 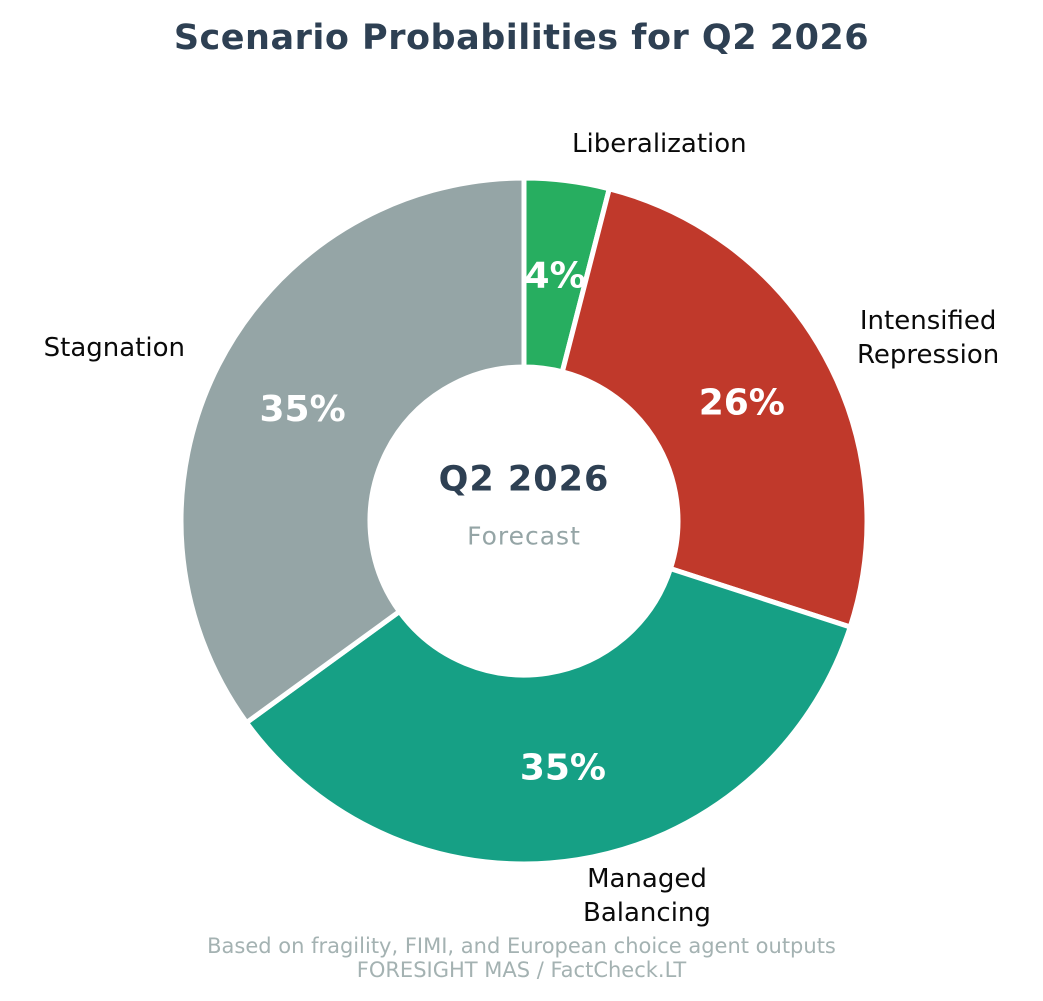 What do you see at coordinates (521, 970) in the screenshot?
I see `footer-attribution-line: FORESIGHT MAS / FactCheck.LT` at bounding box center [521, 970].